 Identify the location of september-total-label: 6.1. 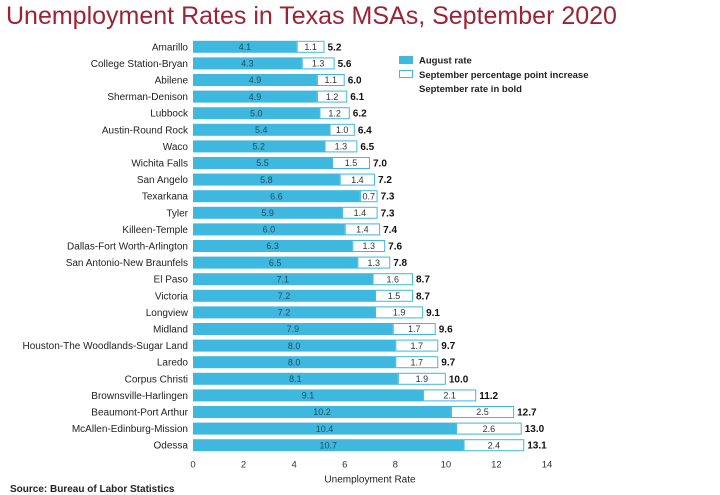
(357, 97).